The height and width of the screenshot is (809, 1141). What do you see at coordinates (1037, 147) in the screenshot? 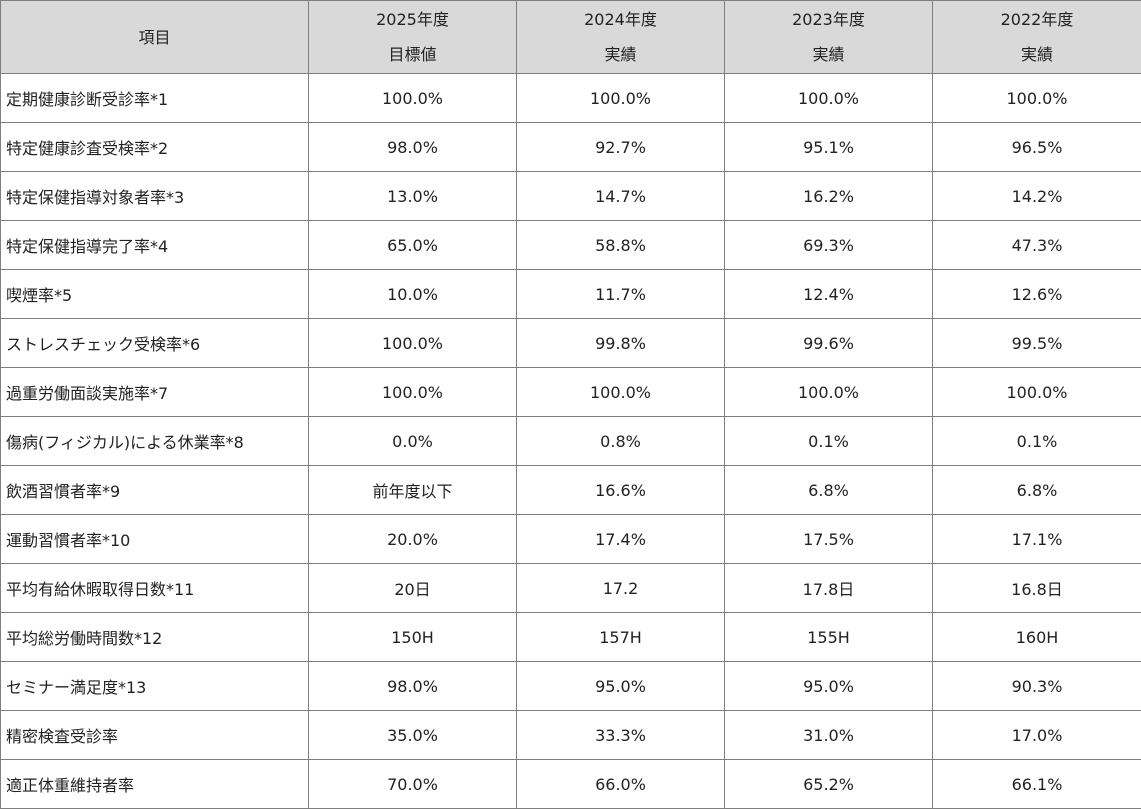
I see `row-value-cell: 96.5%` at bounding box center [1037, 147].